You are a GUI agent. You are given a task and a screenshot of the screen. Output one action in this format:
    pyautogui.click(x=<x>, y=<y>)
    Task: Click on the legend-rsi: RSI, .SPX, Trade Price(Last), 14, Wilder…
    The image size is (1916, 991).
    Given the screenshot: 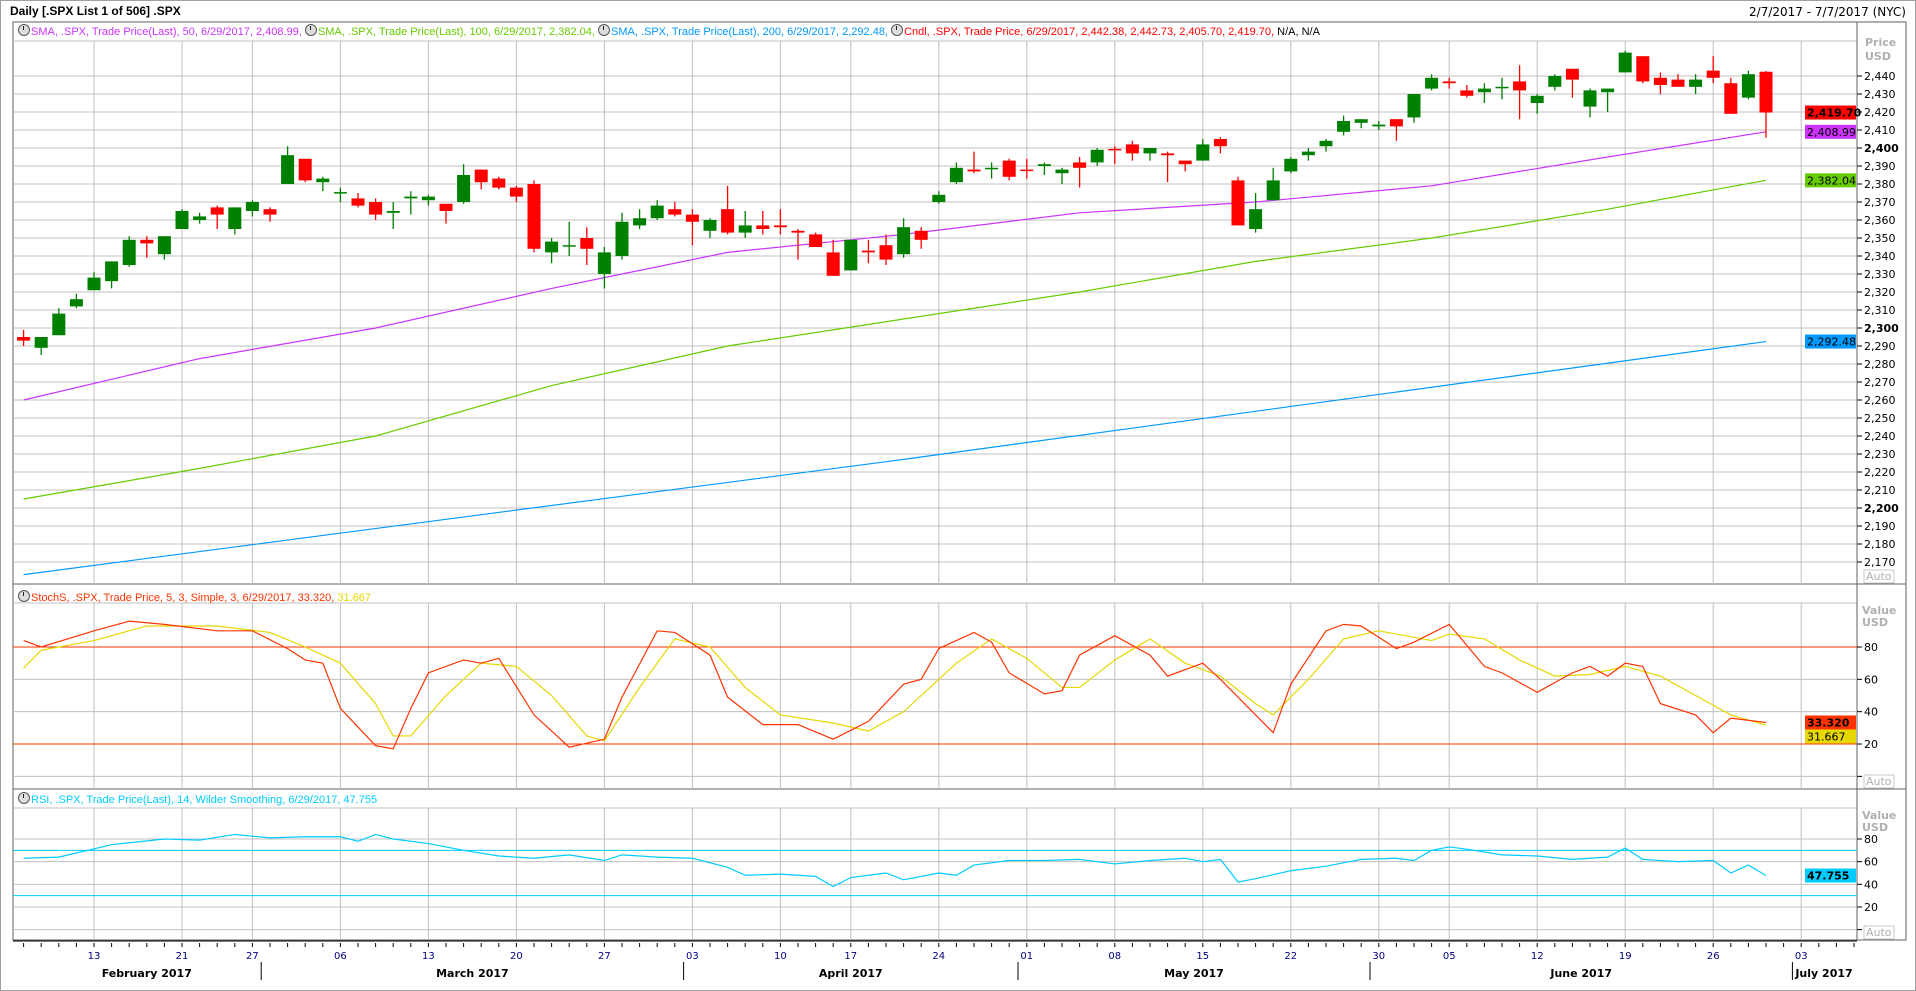 What is the action you would take?
    pyautogui.click(x=204, y=800)
    